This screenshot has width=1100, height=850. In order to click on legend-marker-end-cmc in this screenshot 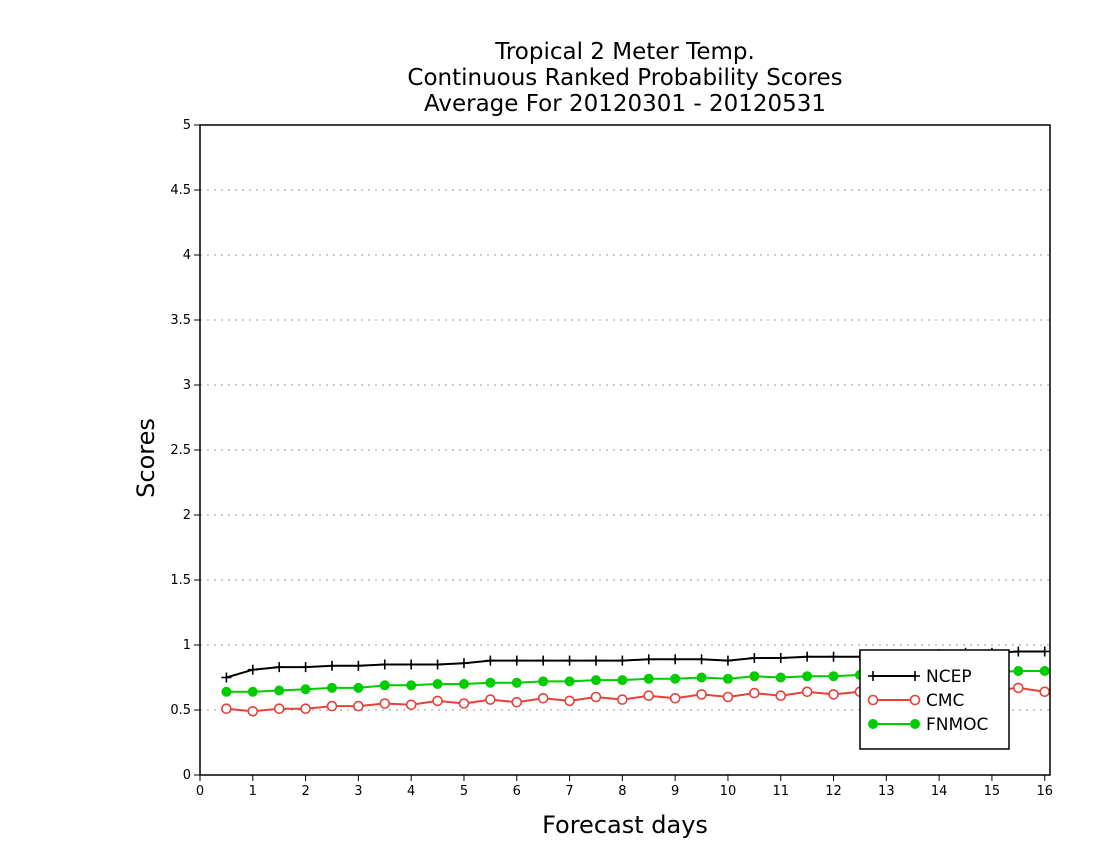, I will do `click(915, 700)`.